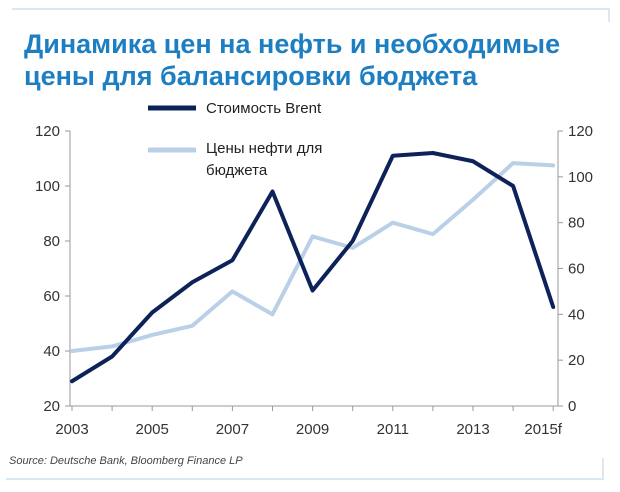  Describe the element at coordinates (576, 314) in the screenshot. I see `right-axis-tick-label: 40` at that location.